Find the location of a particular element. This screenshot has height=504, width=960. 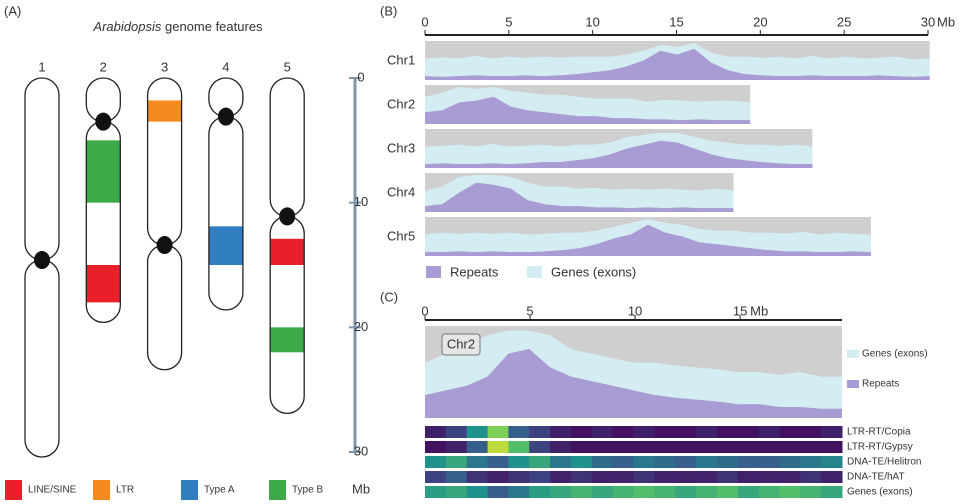

row-label: Chr5 is located at coordinates (401, 235).